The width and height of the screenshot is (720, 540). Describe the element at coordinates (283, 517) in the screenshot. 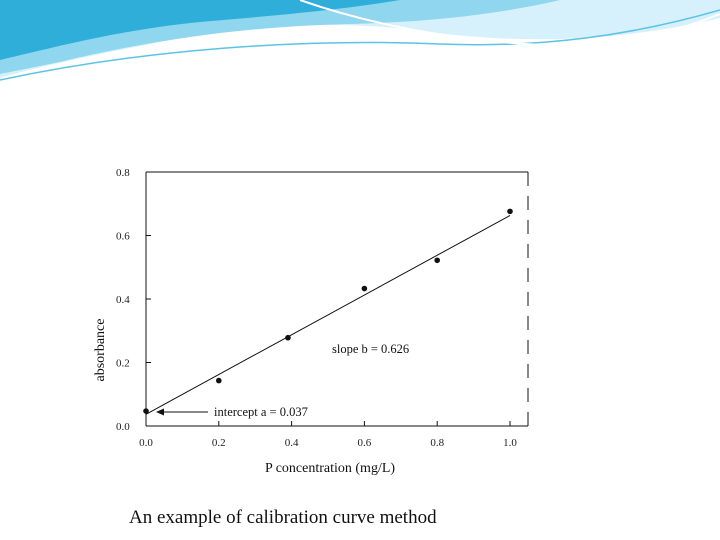

I see `slide-caption: An example of calibration curve method` at that location.